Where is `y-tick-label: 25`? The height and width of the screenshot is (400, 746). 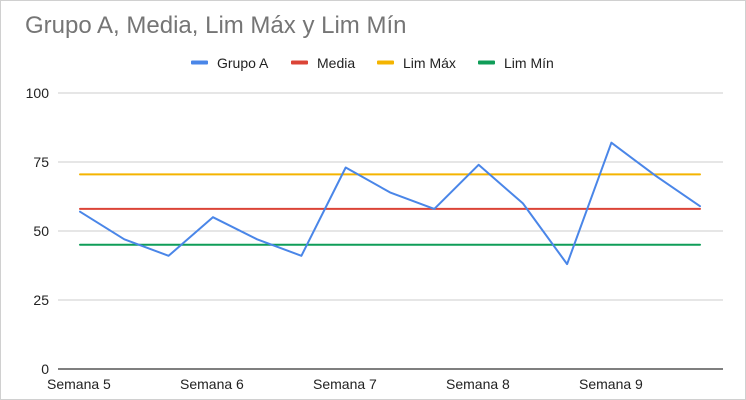
y-tick-label: 25 is located at coordinates (41, 300).